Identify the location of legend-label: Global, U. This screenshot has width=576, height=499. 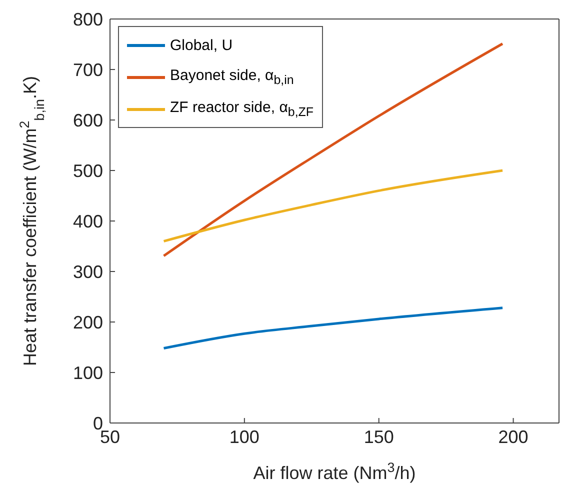
(201, 45).